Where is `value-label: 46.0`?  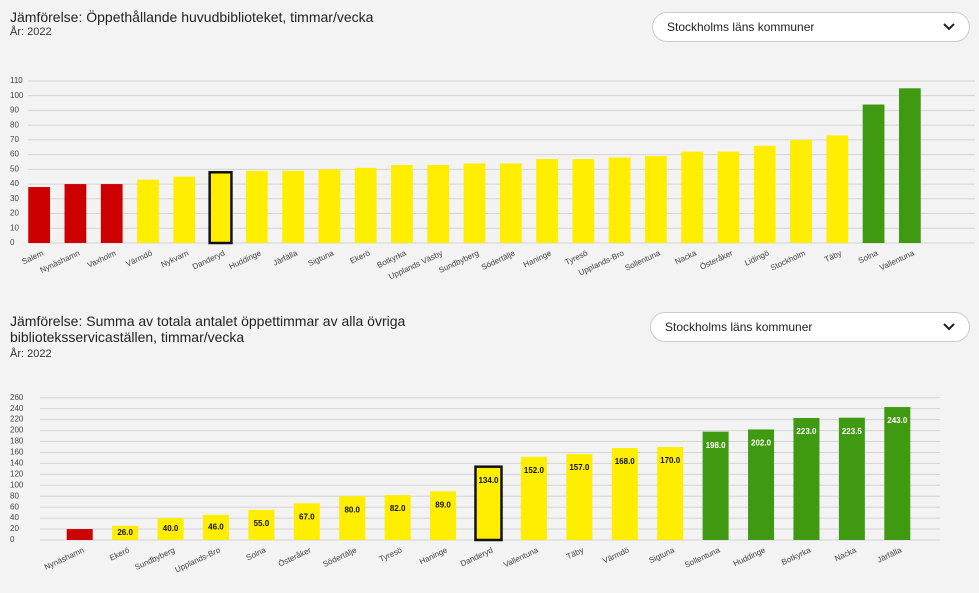
value-label: 46.0 is located at coordinates (216, 527).